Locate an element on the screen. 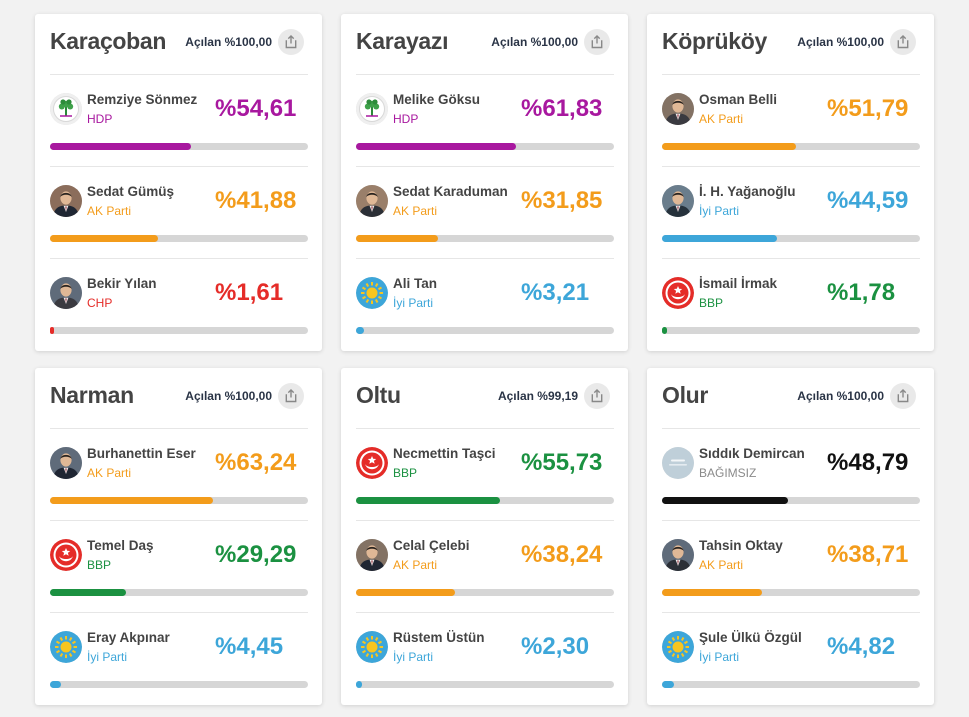  candidate-row: Bekir Yılan CHP %1,61 is located at coordinates (179, 304).